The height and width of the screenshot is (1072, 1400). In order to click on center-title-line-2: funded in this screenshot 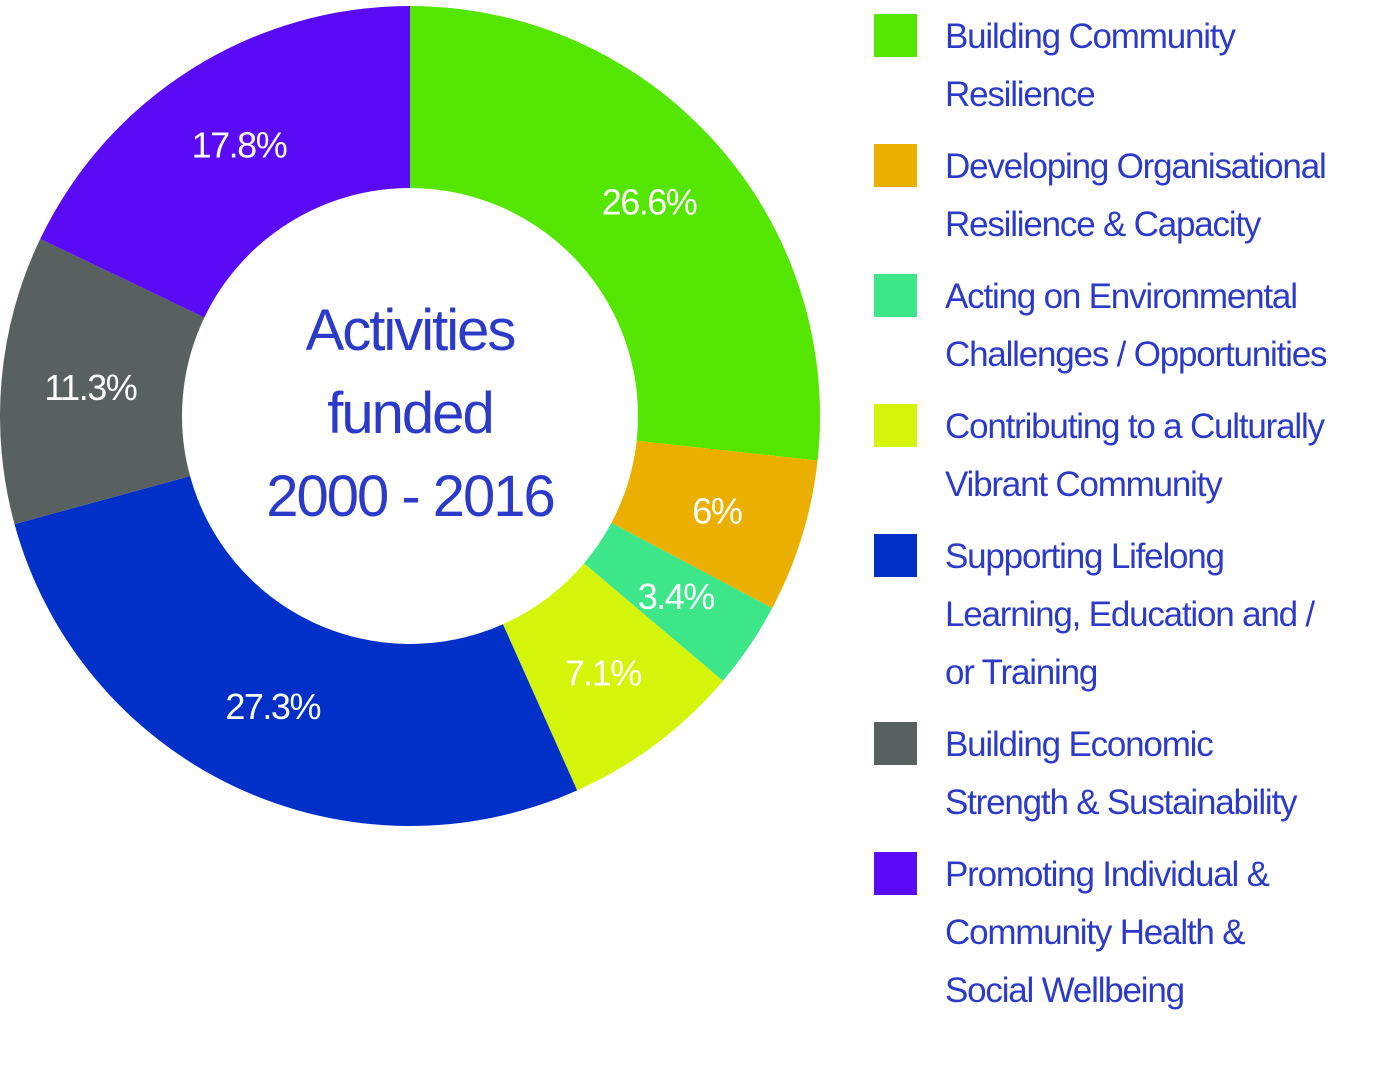, I will do `click(409, 413)`.